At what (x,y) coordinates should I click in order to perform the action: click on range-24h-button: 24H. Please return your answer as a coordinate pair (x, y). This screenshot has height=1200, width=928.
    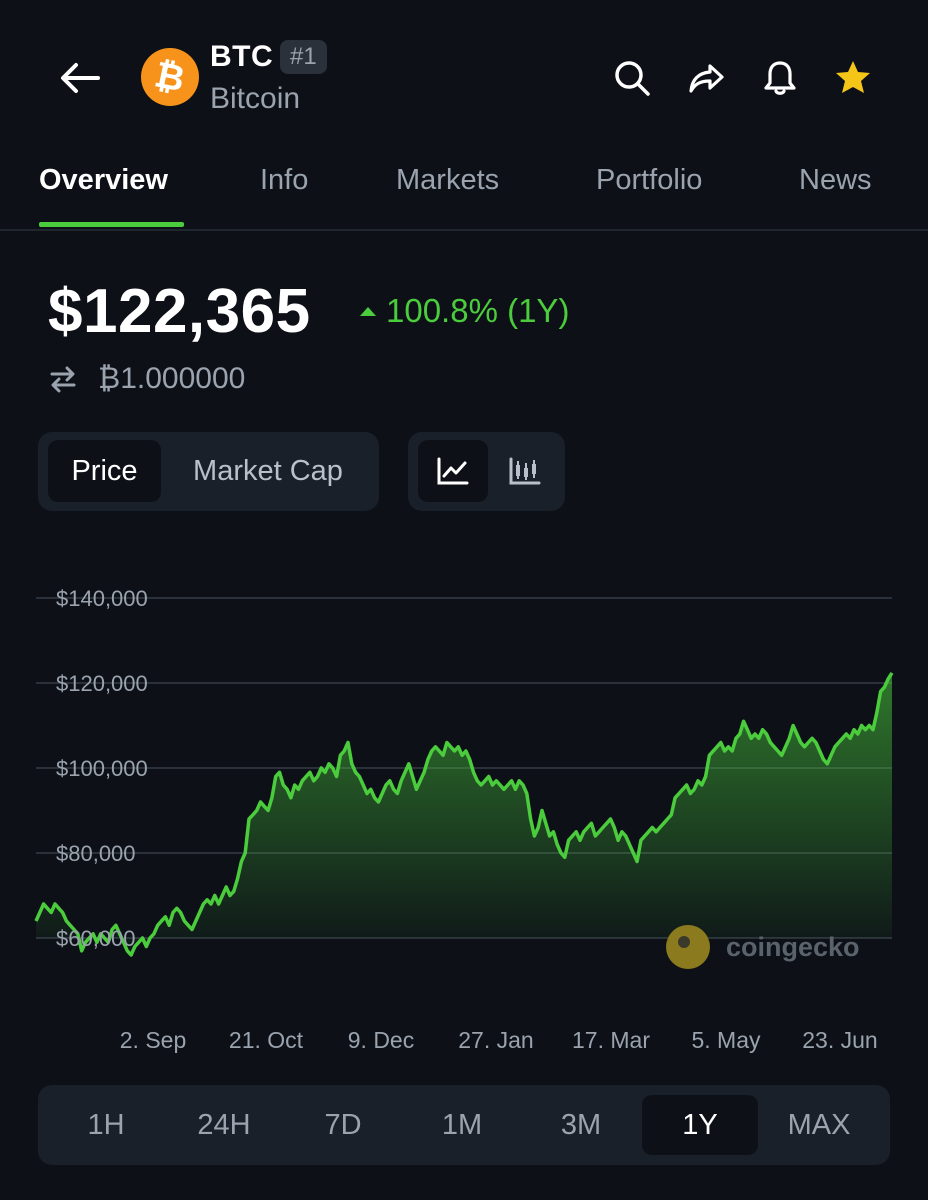
    Looking at the image, I should click on (224, 1124).